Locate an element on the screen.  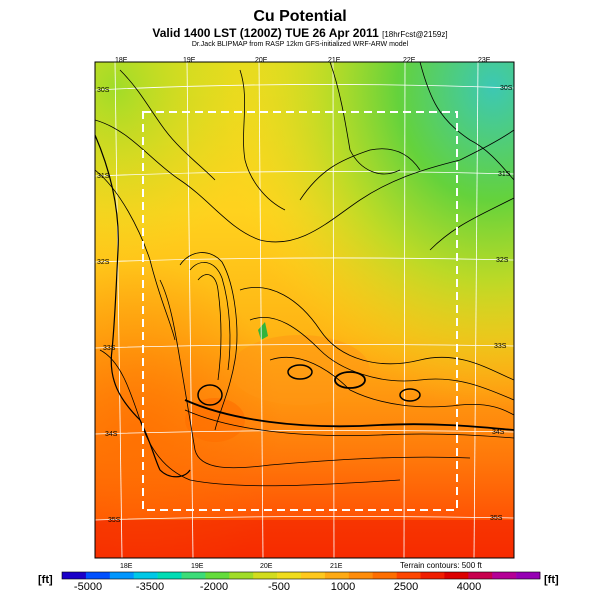
colorbar-tick-label: 2500 is located at coordinates (406, 587).